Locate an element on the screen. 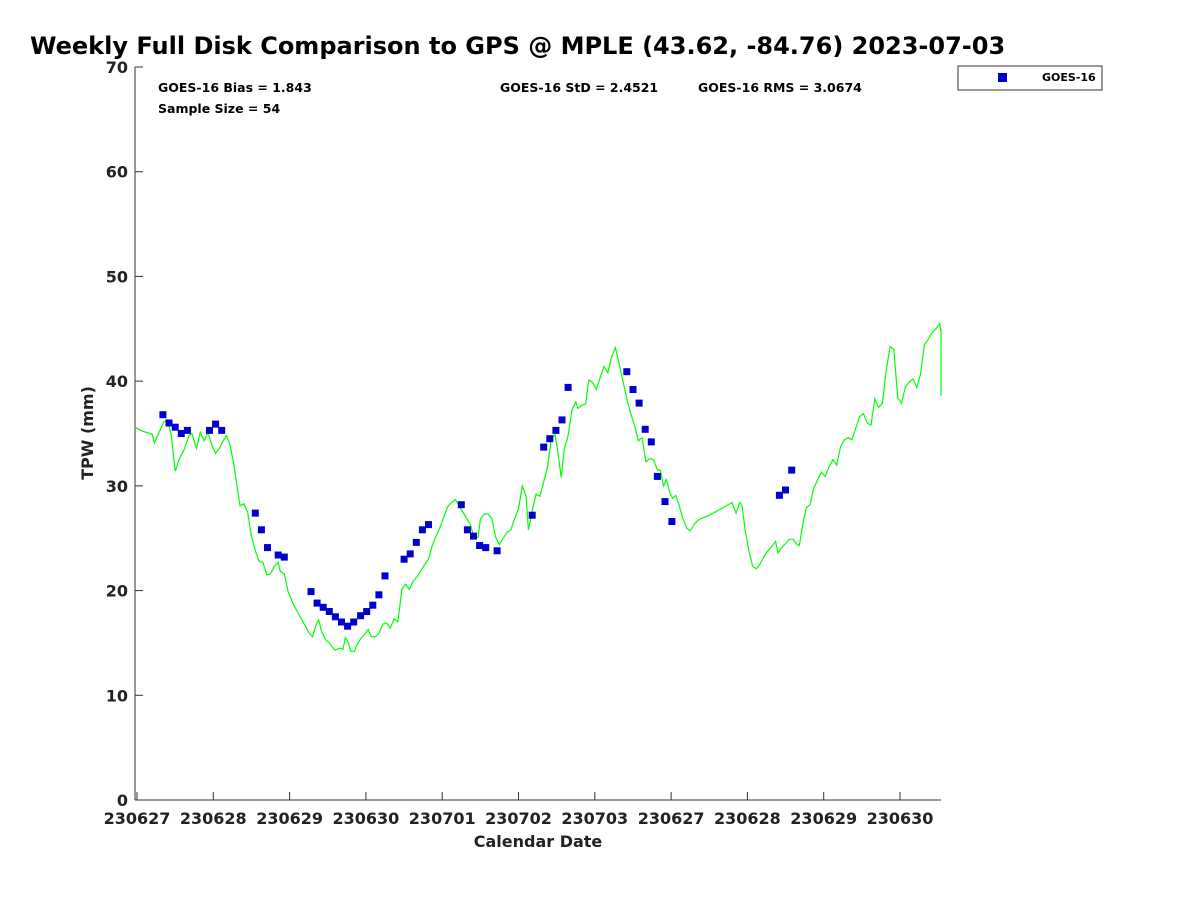 The width and height of the screenshot is (1200, 900). legend-box is located at coordinates (1030, 78).